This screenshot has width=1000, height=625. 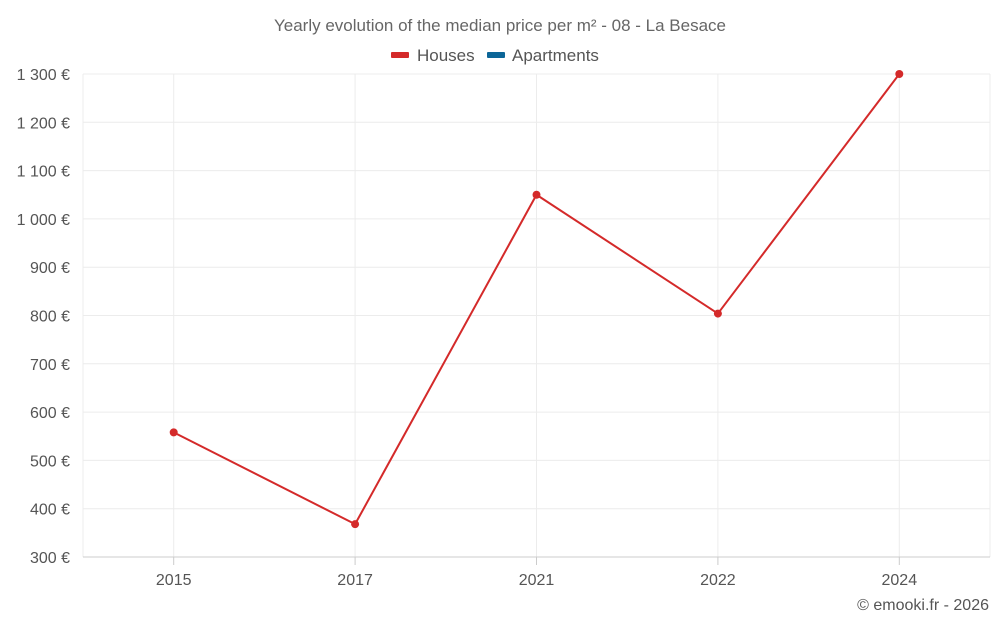 What do you see at coordinates (50, 317) in the screenshot?
I see `y-tick-label: 800 €` at bounding box center [50, 317].